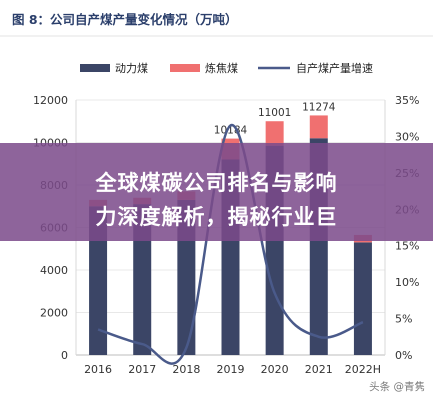 The image size is (433, 400). I want to click on y-left-tick-label: 2000, so click(54, 313).